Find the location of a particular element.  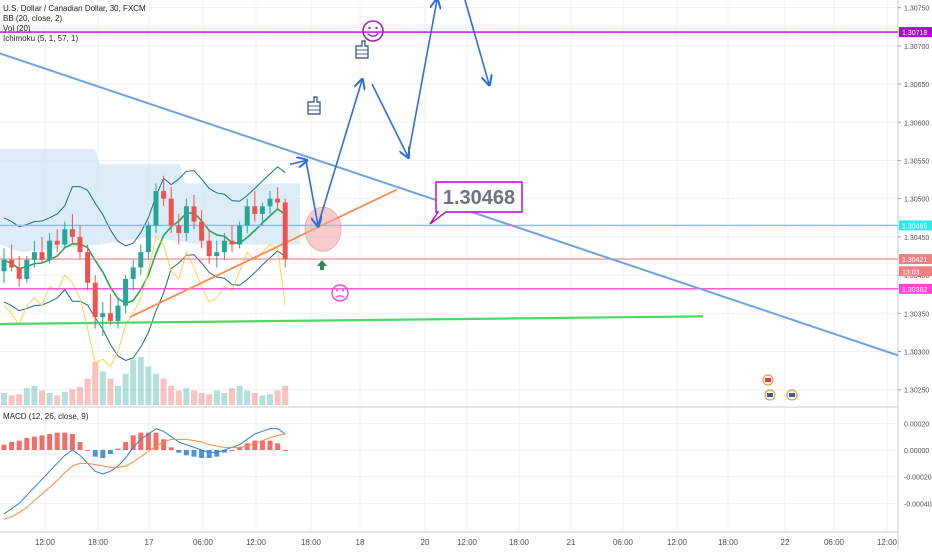

x-tick-label-10: 21 is located at coordinates (571, 542).